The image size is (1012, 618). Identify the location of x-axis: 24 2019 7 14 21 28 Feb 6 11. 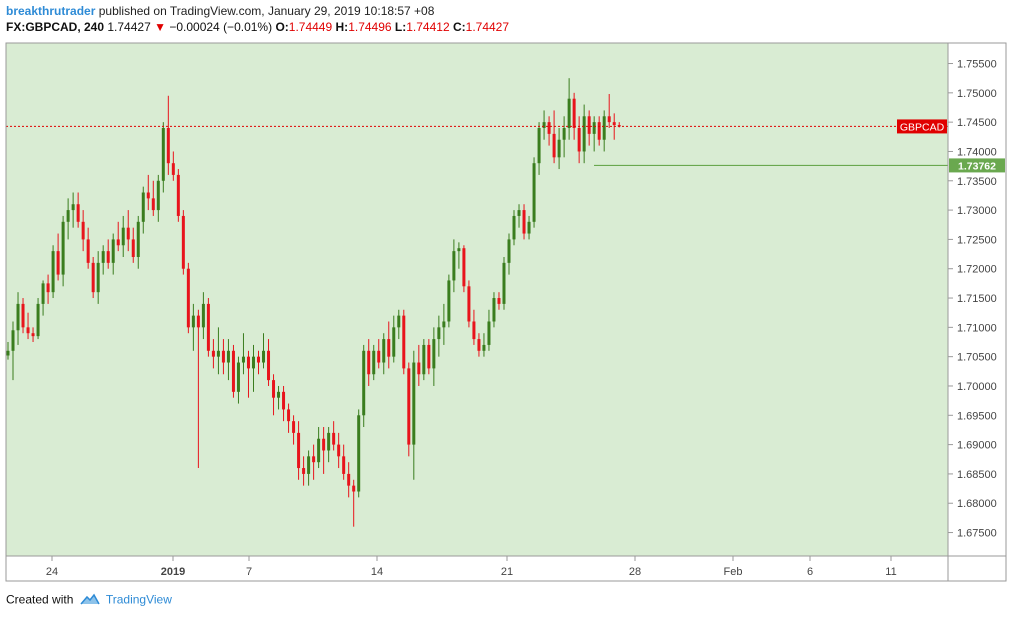
(471, 567).